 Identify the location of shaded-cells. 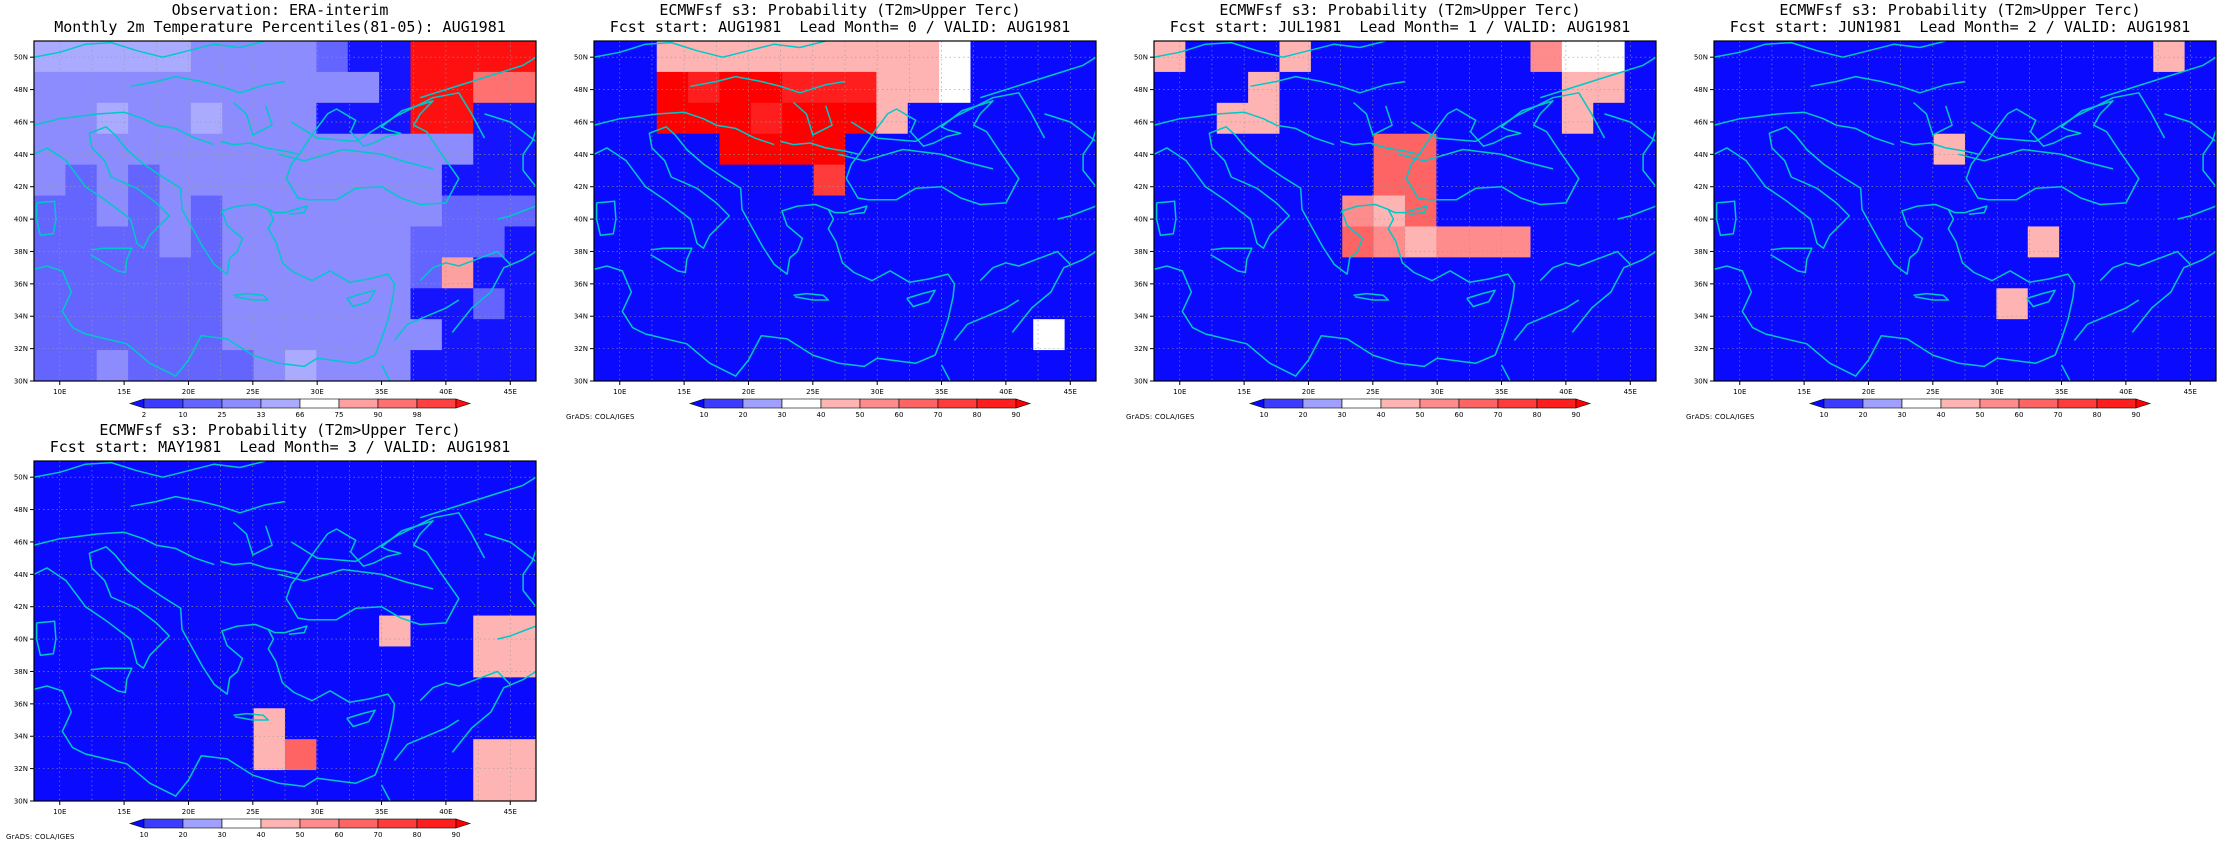
(285, 631).